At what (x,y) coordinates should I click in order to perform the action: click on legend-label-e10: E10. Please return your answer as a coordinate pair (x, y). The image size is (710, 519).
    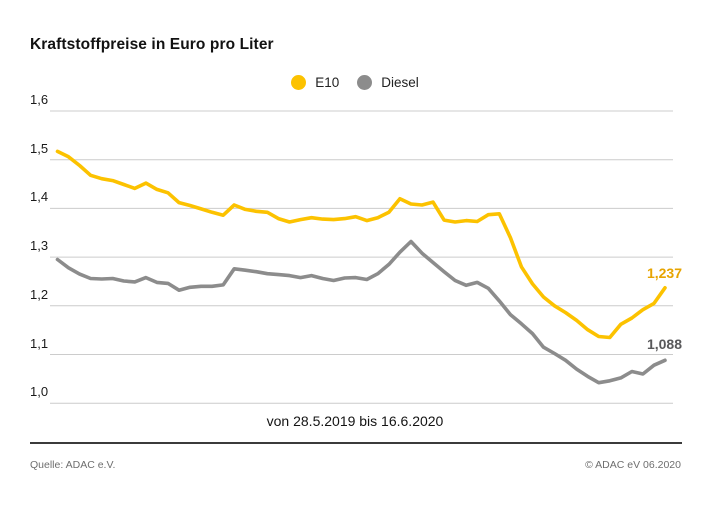
    Looking at the image, I should click on (327, 82).